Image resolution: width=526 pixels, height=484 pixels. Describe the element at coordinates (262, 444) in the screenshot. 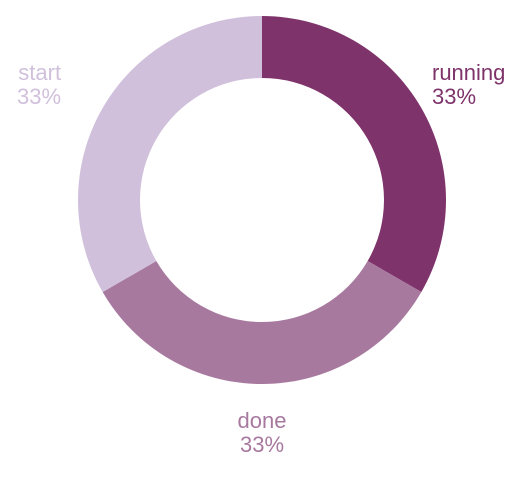

I see `slice-percent-done: 33%` at that location.